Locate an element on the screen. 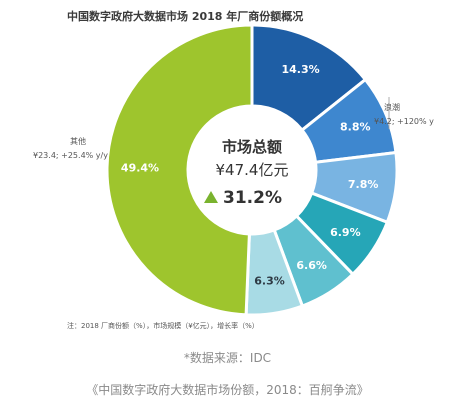 Image resolution: width=455 pixels, height=411 pixels. data-source: *数据来源：IDC is located at coordinates (227, 358).